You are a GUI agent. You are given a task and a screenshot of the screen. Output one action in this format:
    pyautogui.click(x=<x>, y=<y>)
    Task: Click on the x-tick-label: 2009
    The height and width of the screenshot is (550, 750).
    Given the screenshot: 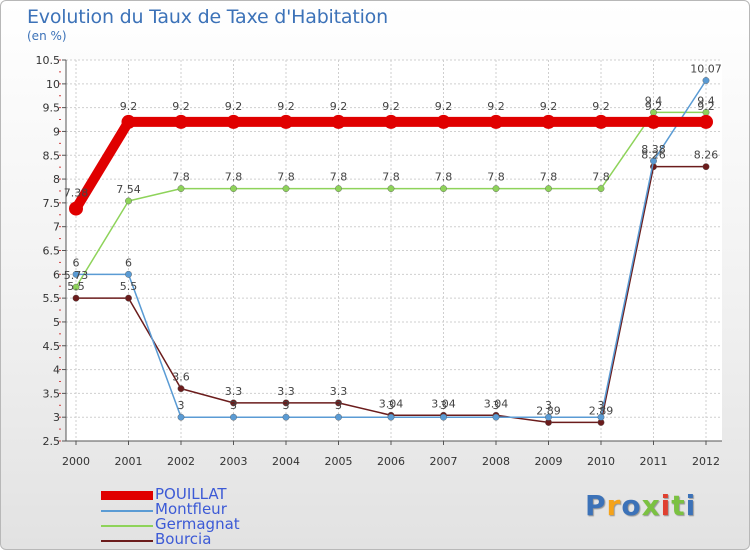 What is the action you would take?
    pyautogui.click(x=549, y=461)
    